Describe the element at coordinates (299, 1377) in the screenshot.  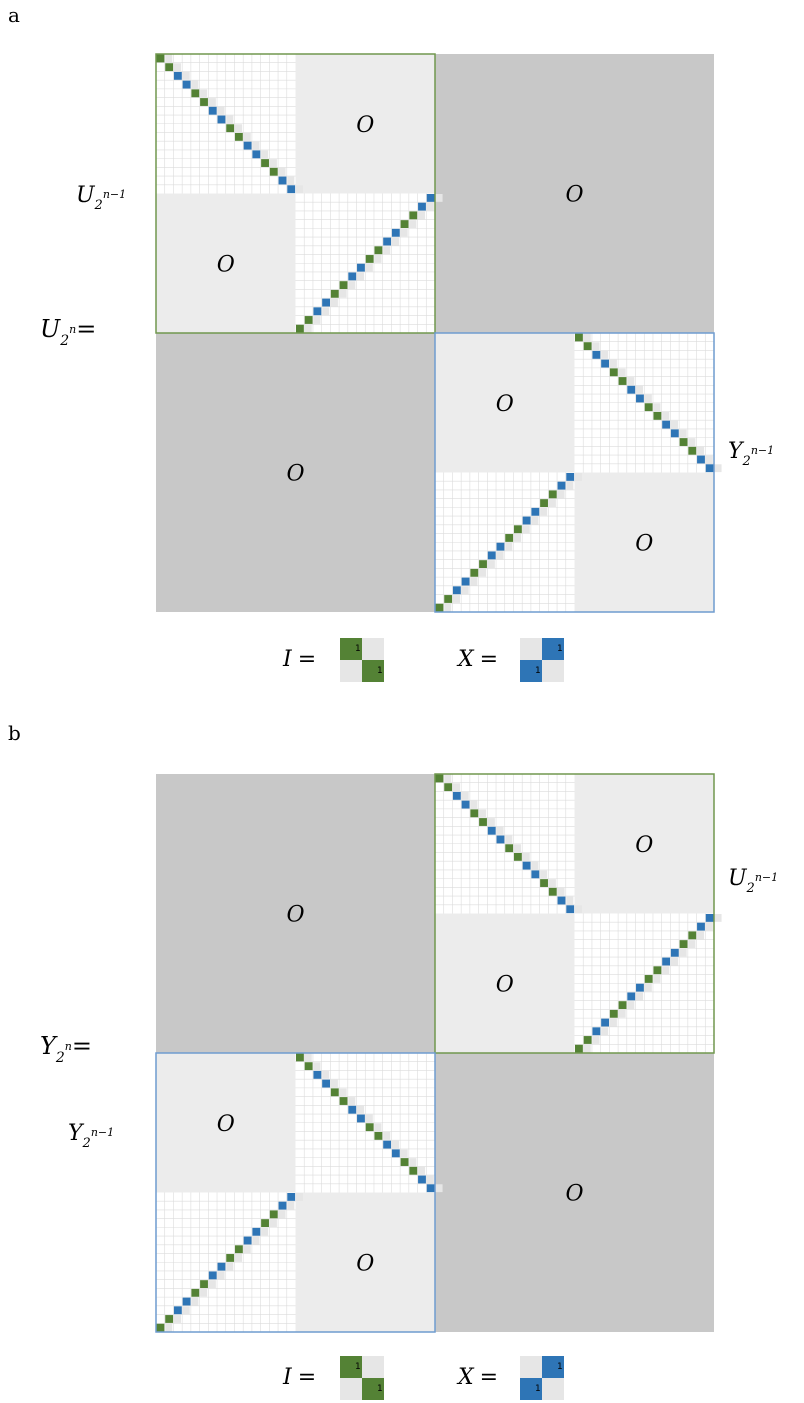
I see `legend-b-identity-label: I =` at that location.